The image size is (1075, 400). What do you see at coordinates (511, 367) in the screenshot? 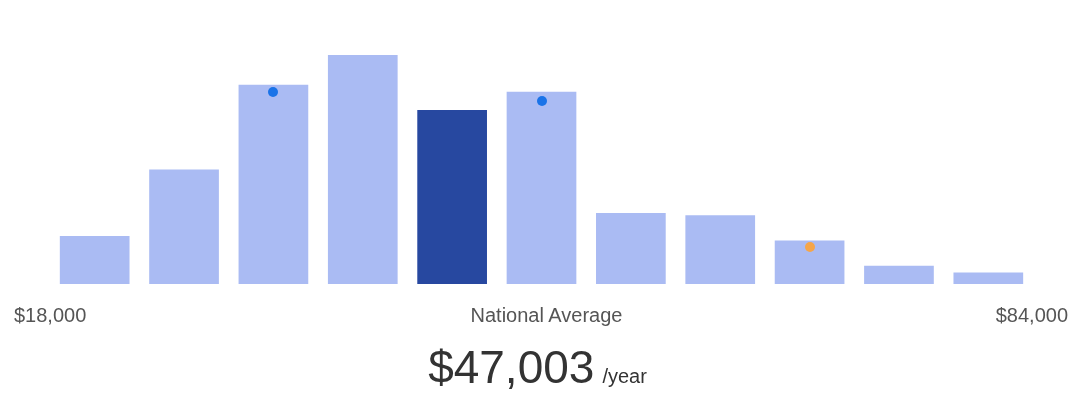
I see `text: $47,003` at bounding box center [511, 367].